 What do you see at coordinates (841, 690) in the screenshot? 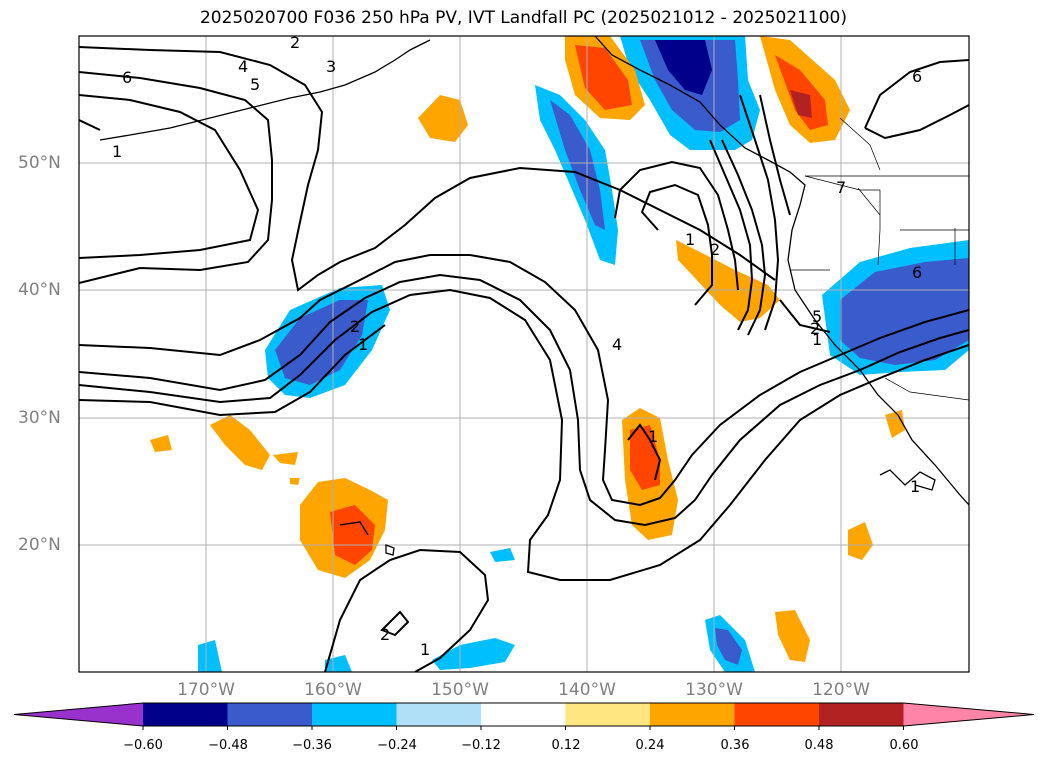
I see `lon-label: 120°W` at bounding box center [841, 690].